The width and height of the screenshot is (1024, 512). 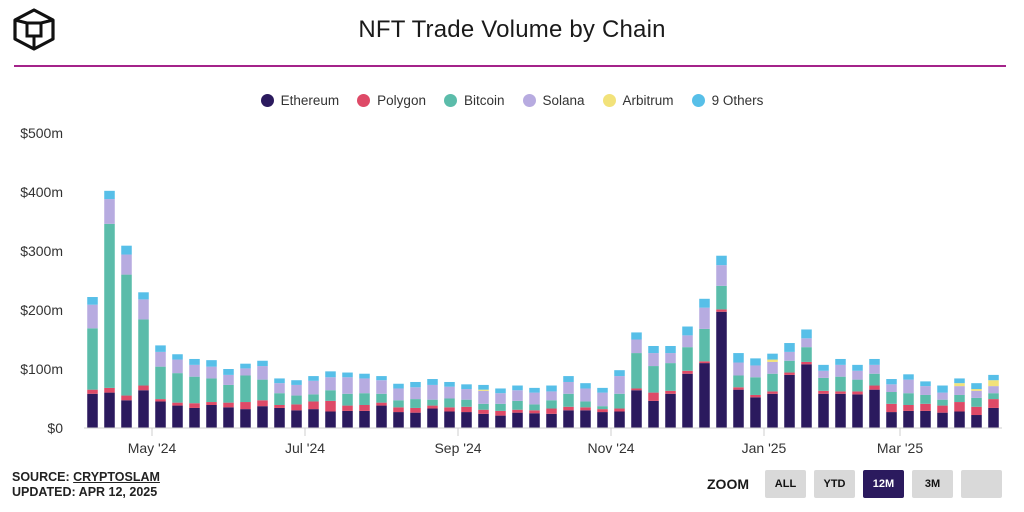 What do you see at coordinates (785, 484) in the screenshot?
I see `zoom-all-button: ALL` at bounding box center [785, 484].